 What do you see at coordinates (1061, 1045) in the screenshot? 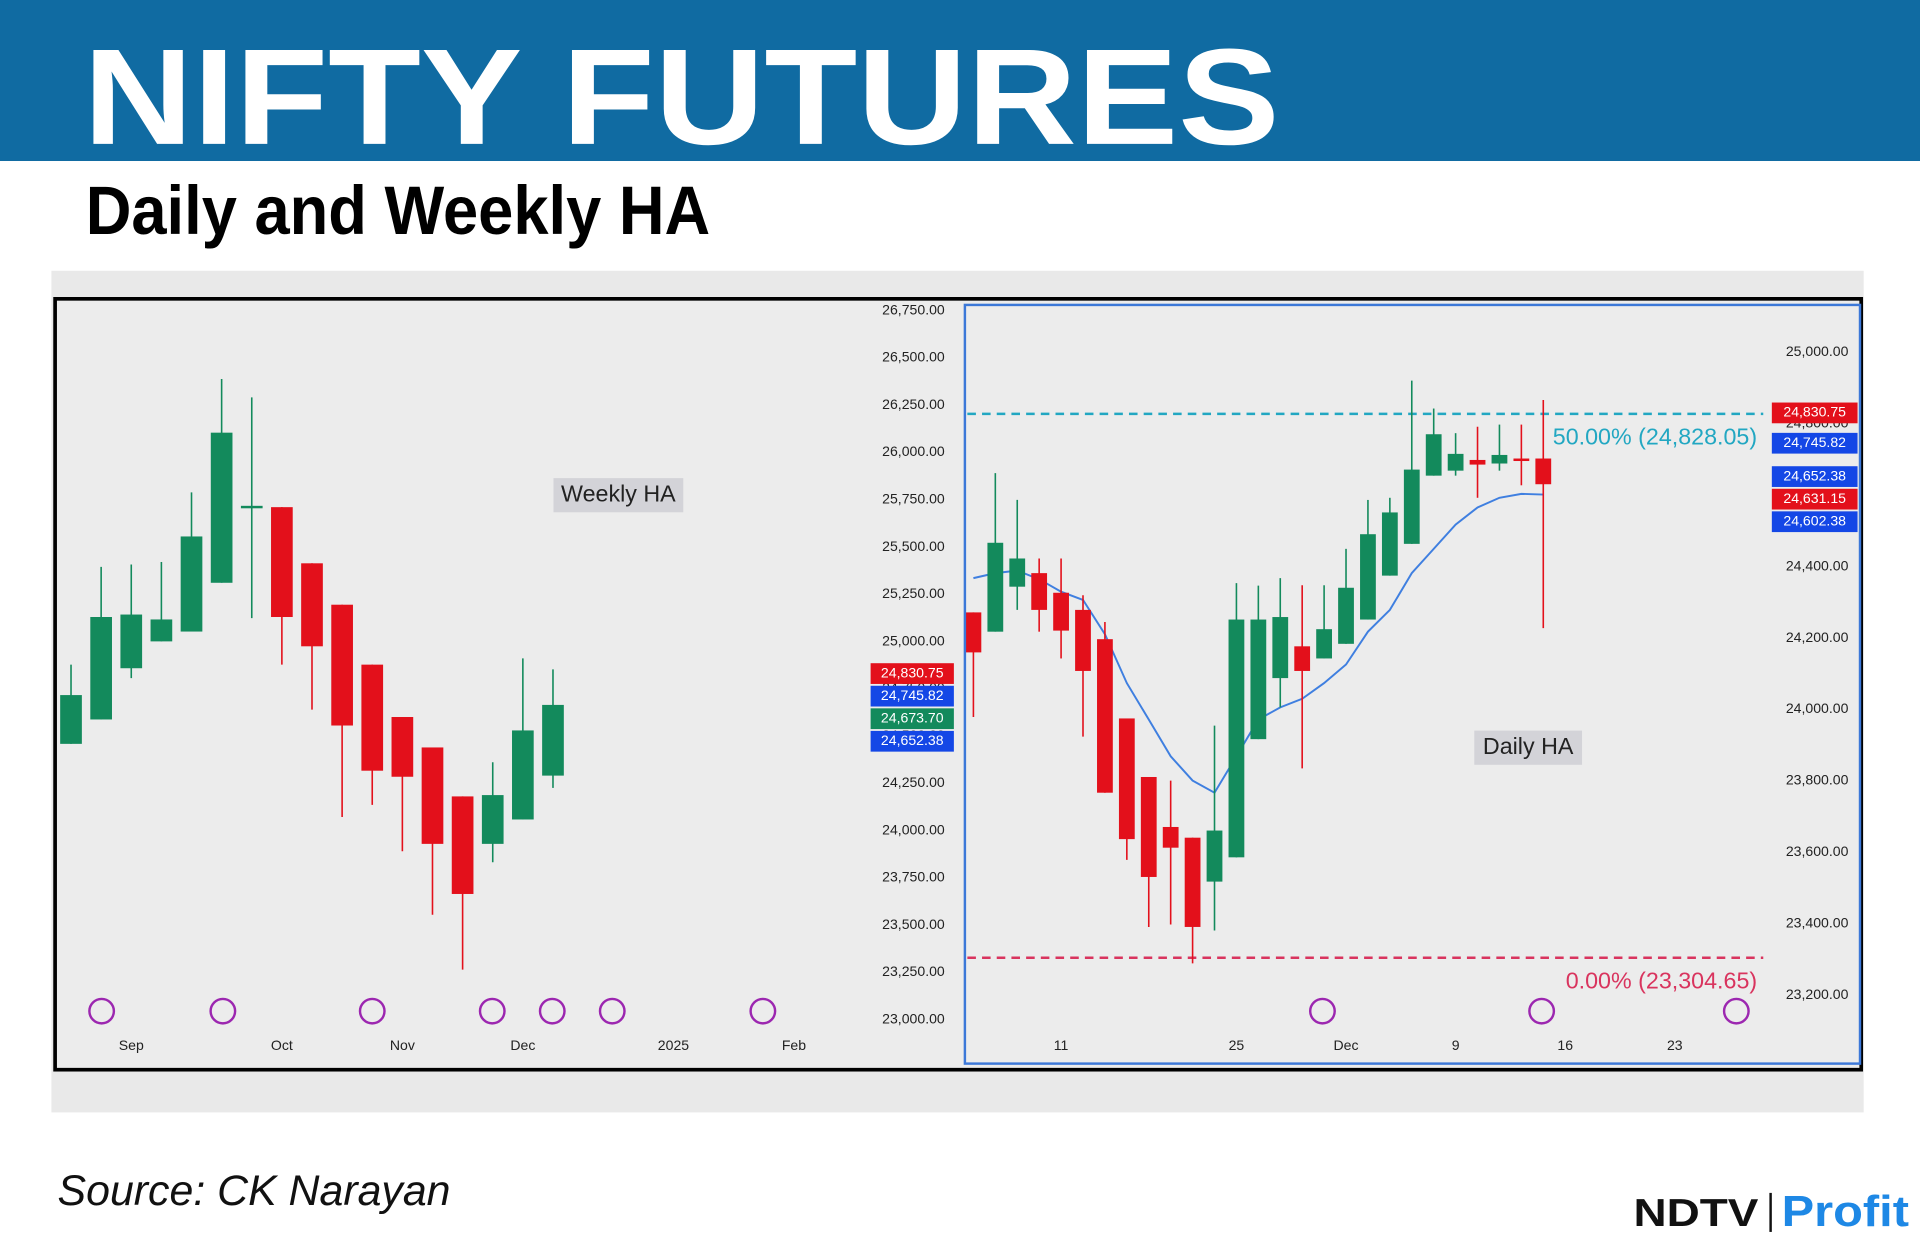
I see `x-tick-label: 11` at bounding box center [1061, 1045].